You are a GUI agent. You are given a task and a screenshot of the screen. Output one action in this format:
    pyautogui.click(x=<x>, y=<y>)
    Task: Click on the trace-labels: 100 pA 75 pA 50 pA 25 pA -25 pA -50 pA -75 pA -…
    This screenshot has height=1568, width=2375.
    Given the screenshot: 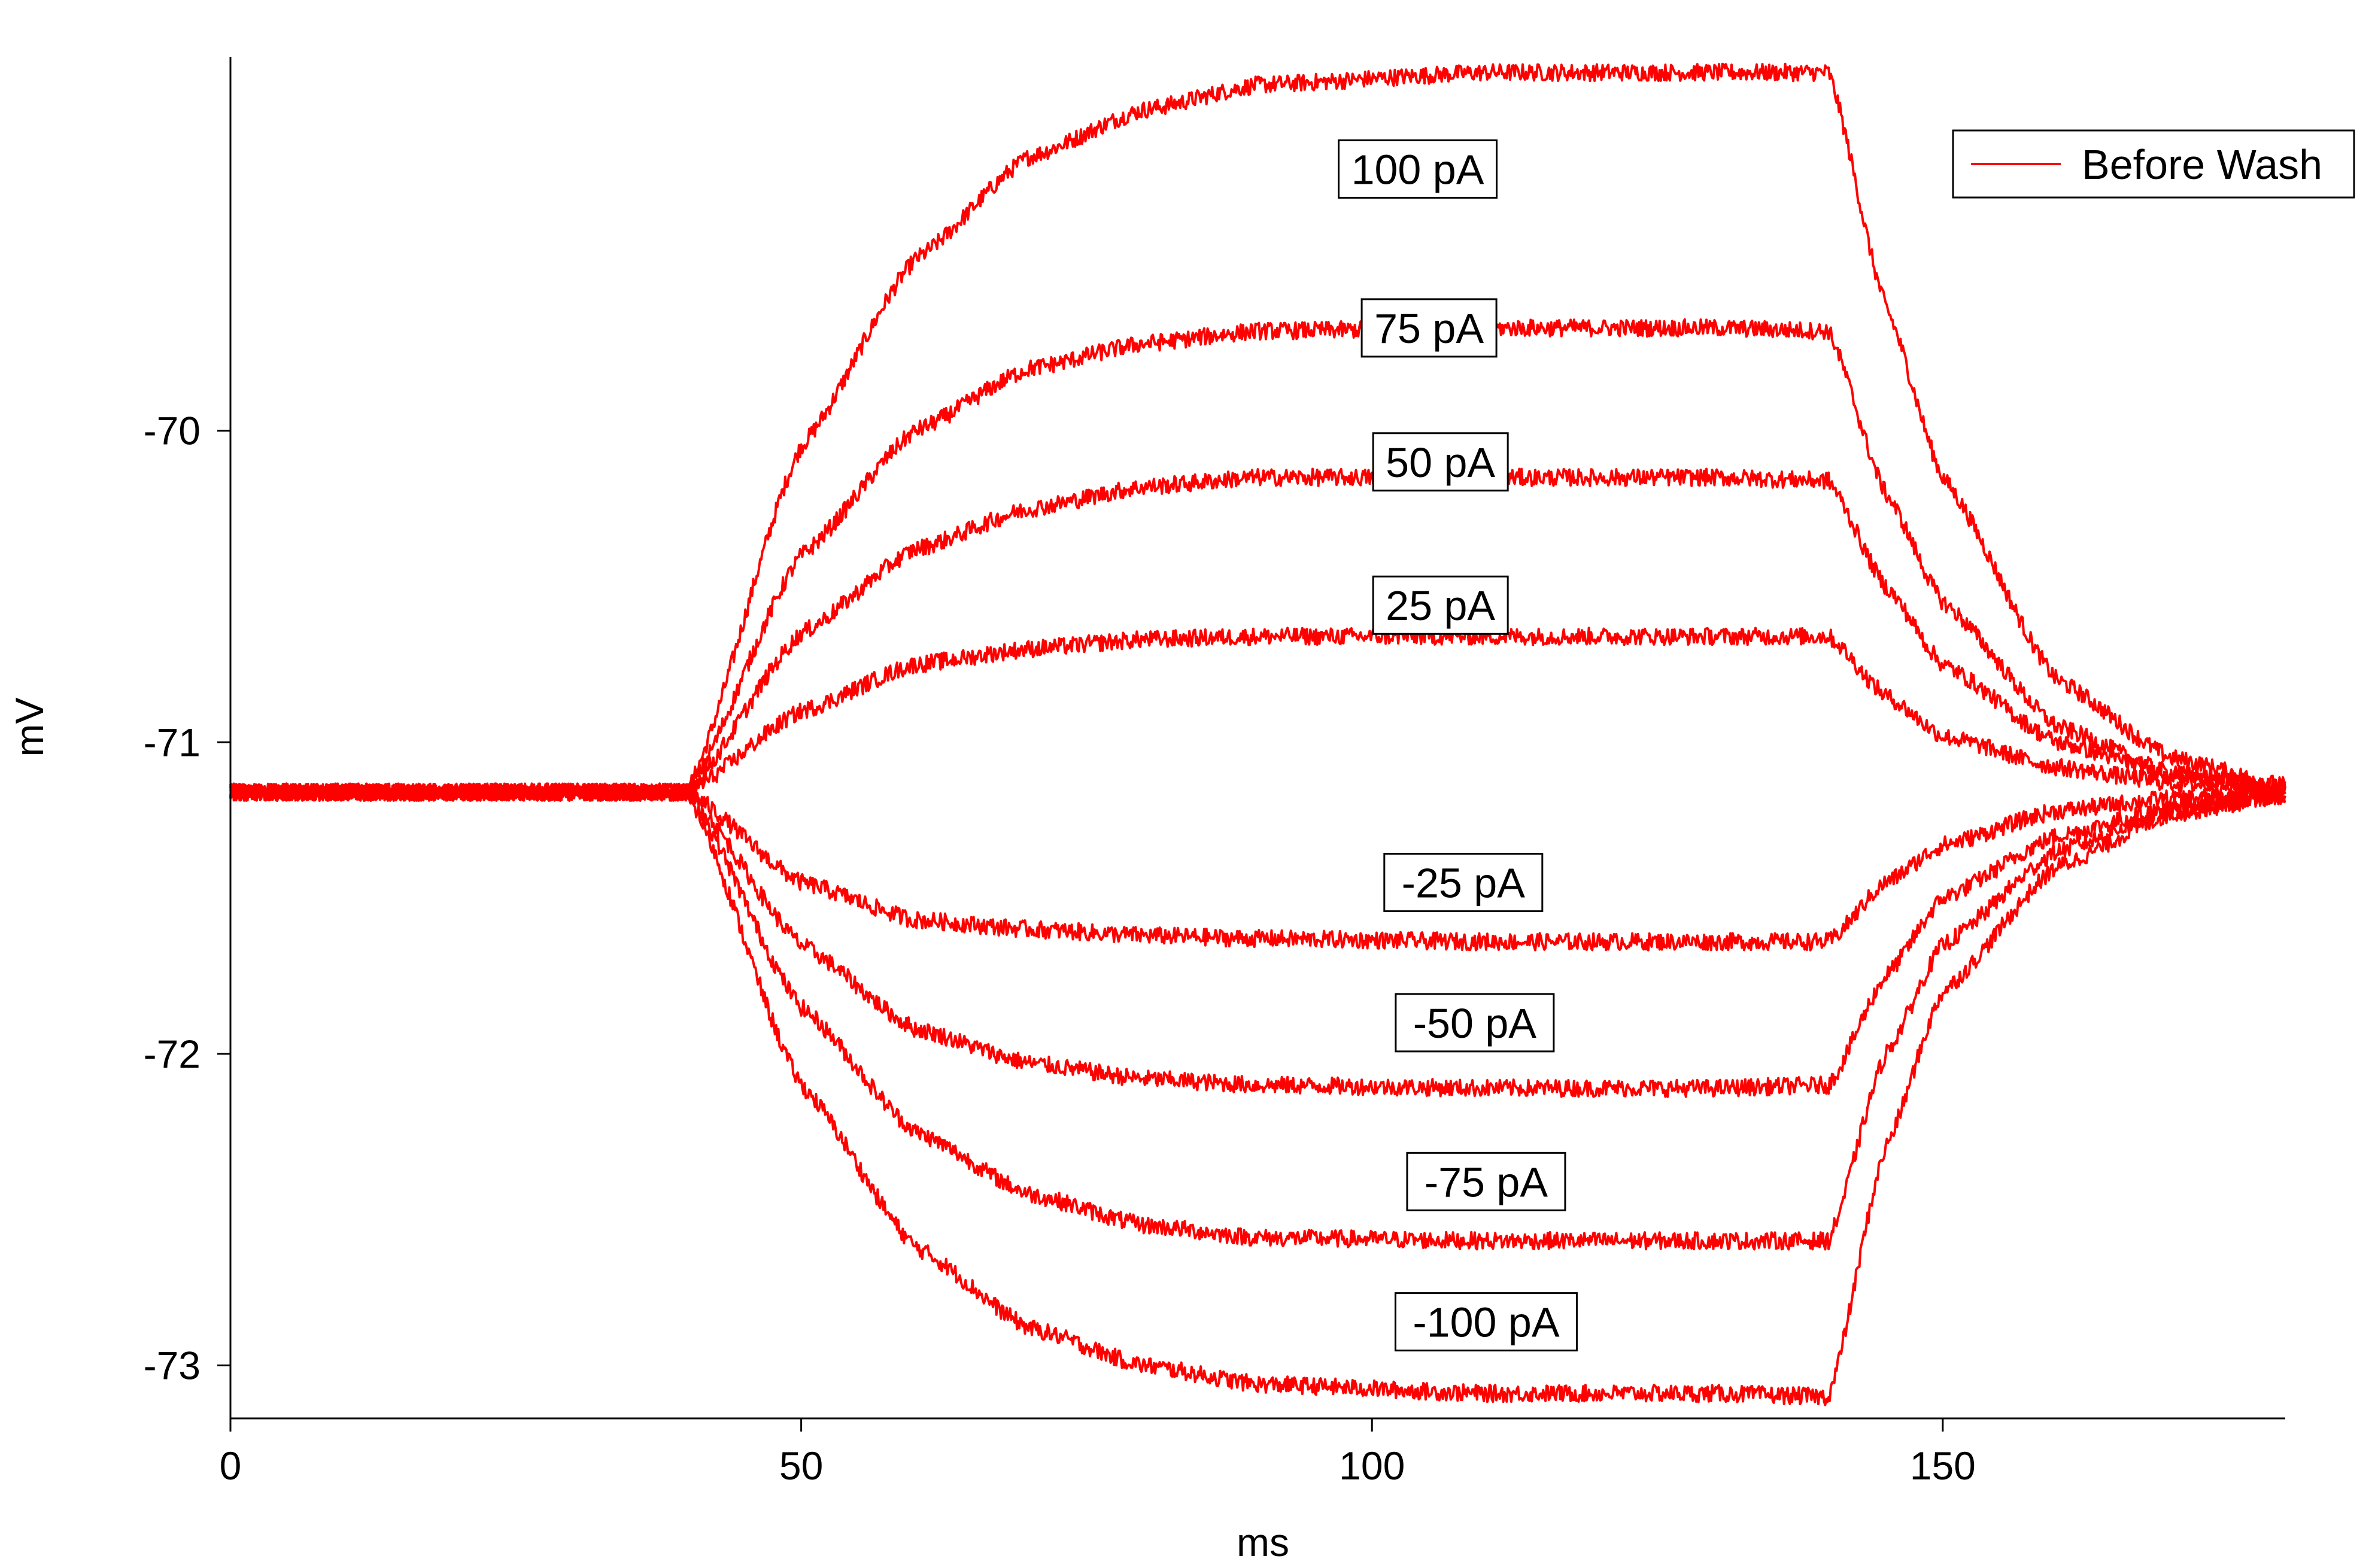 What is the action you would take?
    pyautogui.click(x=1458, y=745)
    